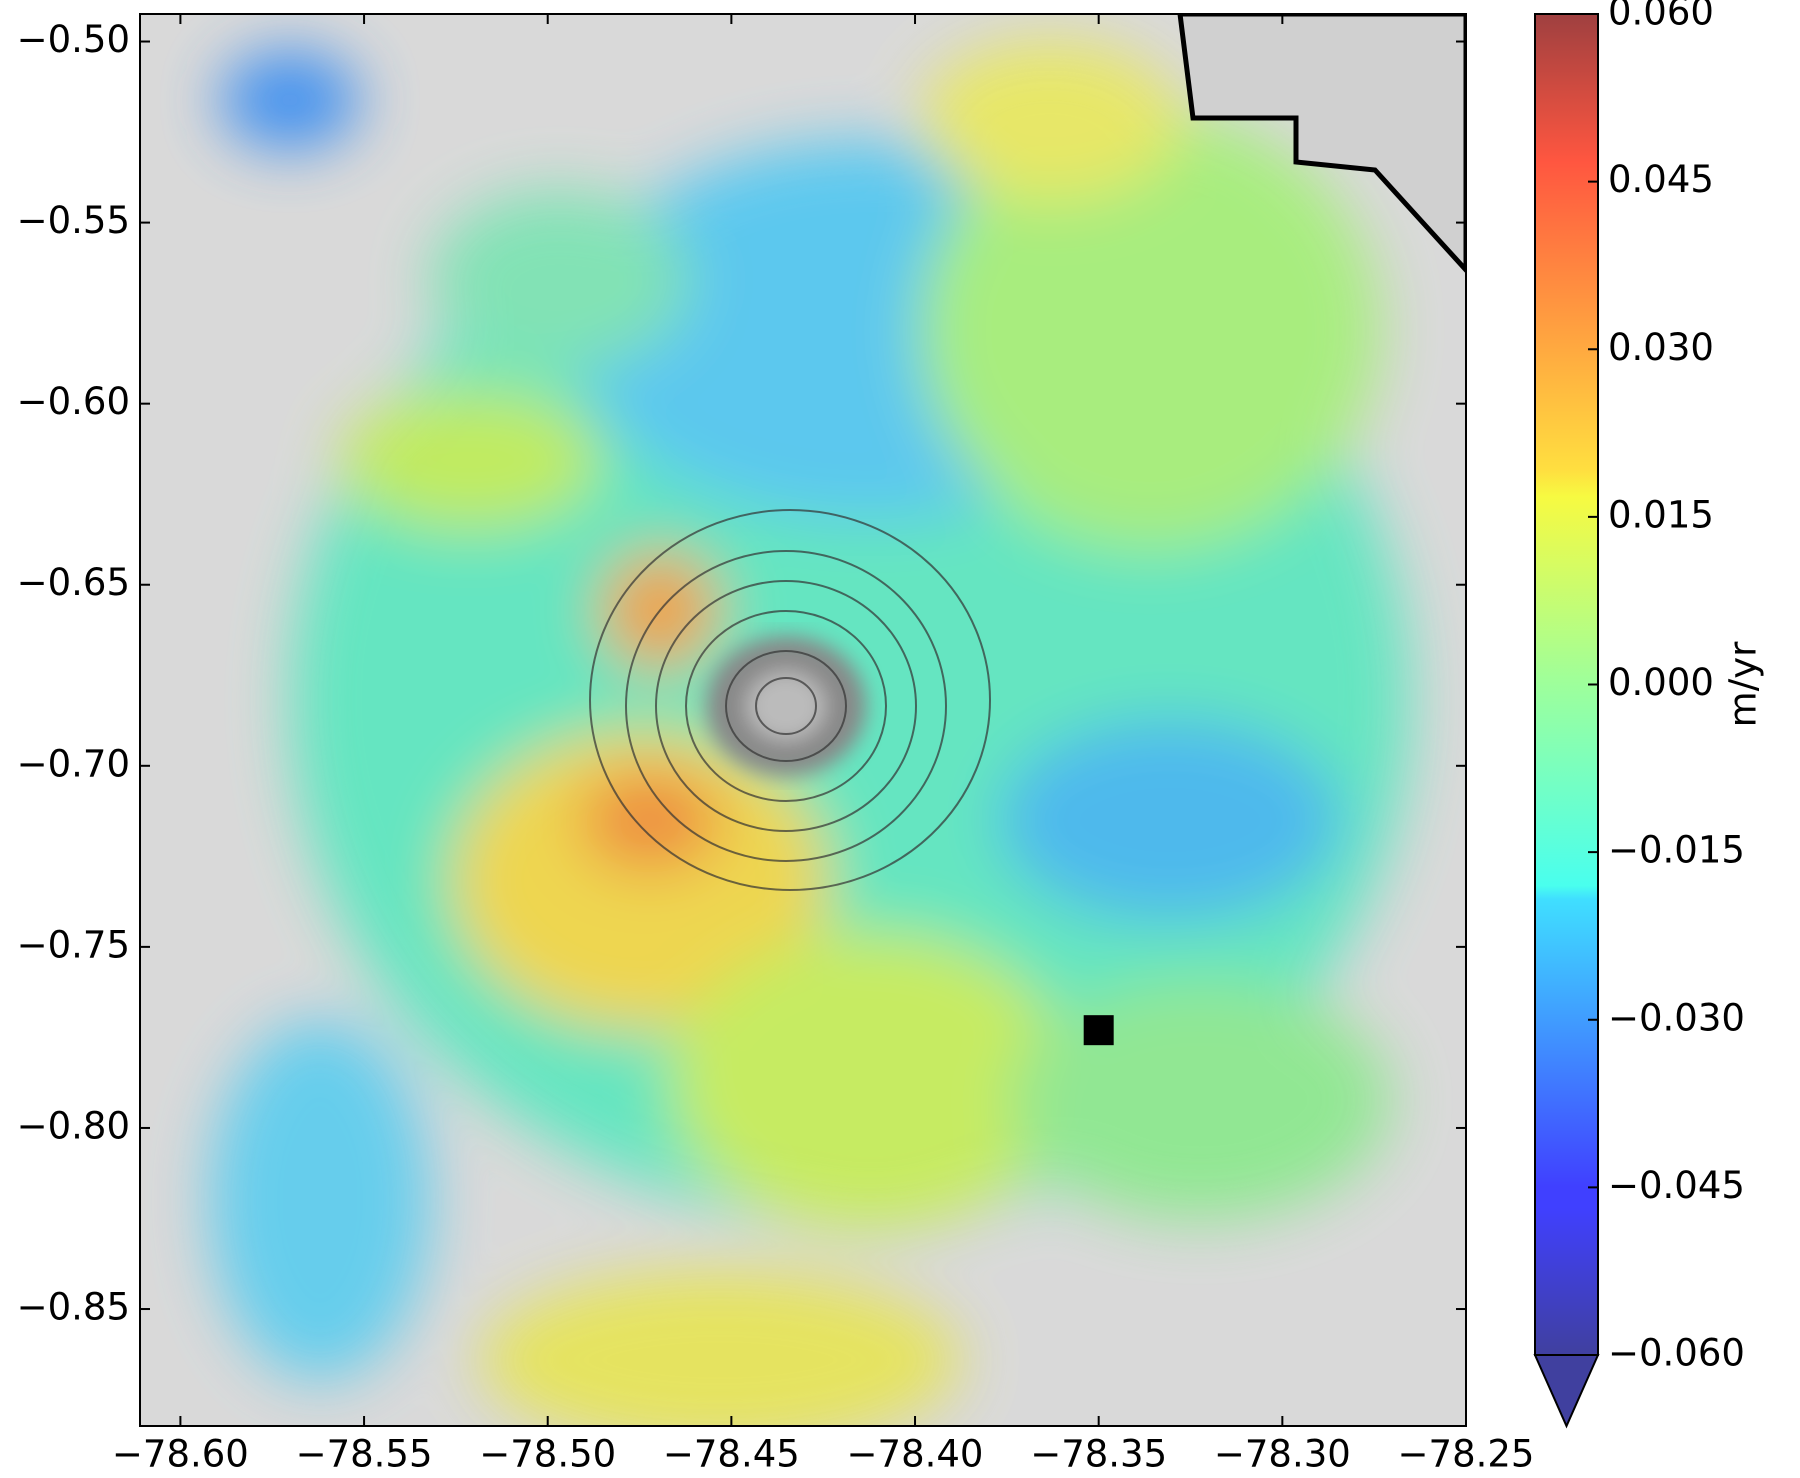 The image size is (1800, 1478). I want to click on colorbar-tick-label: 0.030, so click(1661, 347).